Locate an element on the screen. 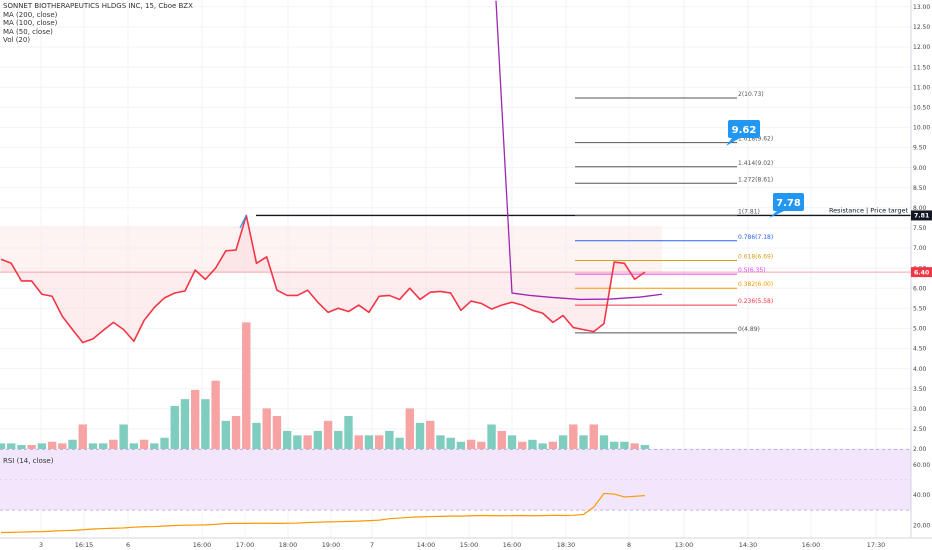 The width and height of the screenshot is (932, 550). price-tick-label: 10.00 is located at coordinates (921, 128).